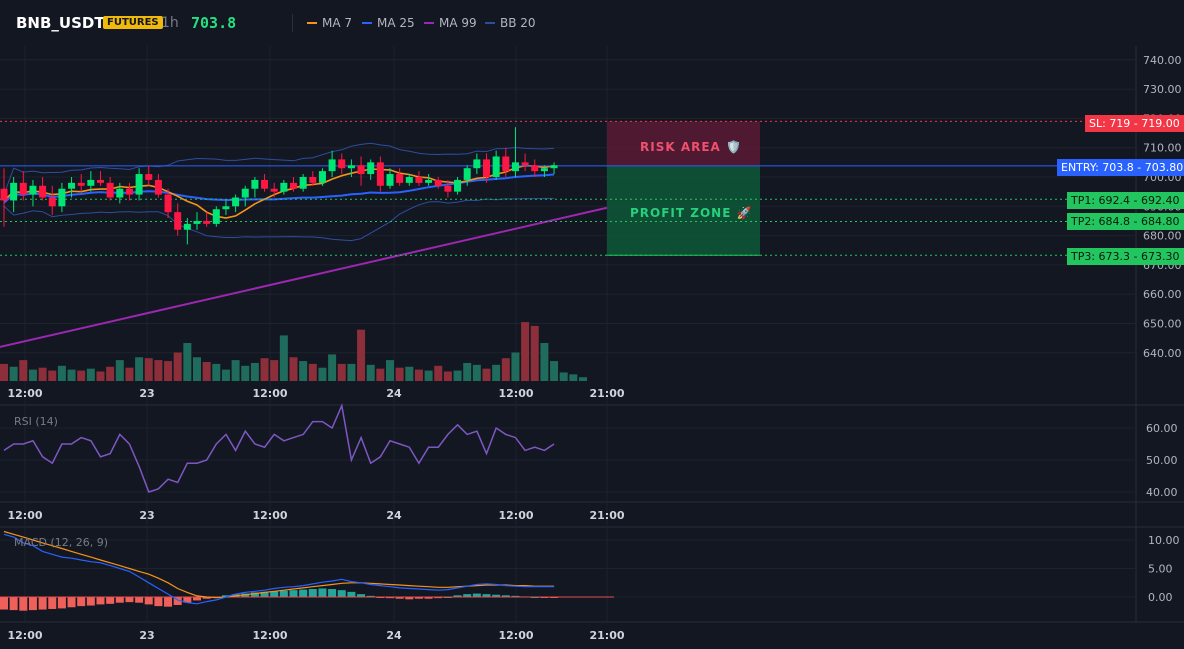  Describe the element at coordinates (1097, 167) in the screenshot. I see `entry-tag-text: ENTRY: 703.8` at that location.